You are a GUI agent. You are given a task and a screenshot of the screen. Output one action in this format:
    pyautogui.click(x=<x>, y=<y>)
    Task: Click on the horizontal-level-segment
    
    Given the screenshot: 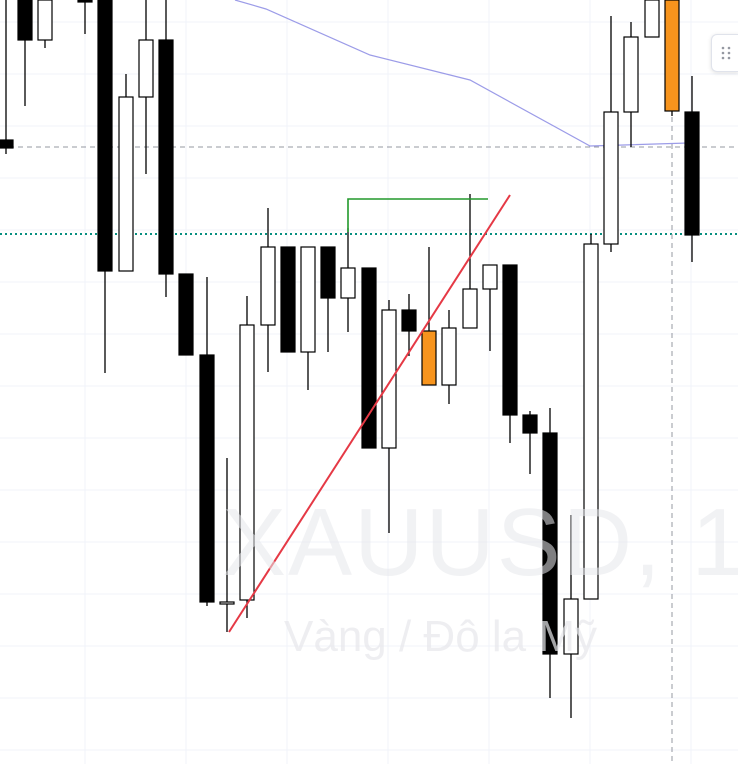 What is the action you would take?
    pyautogui.click(x=417, y=215)
    